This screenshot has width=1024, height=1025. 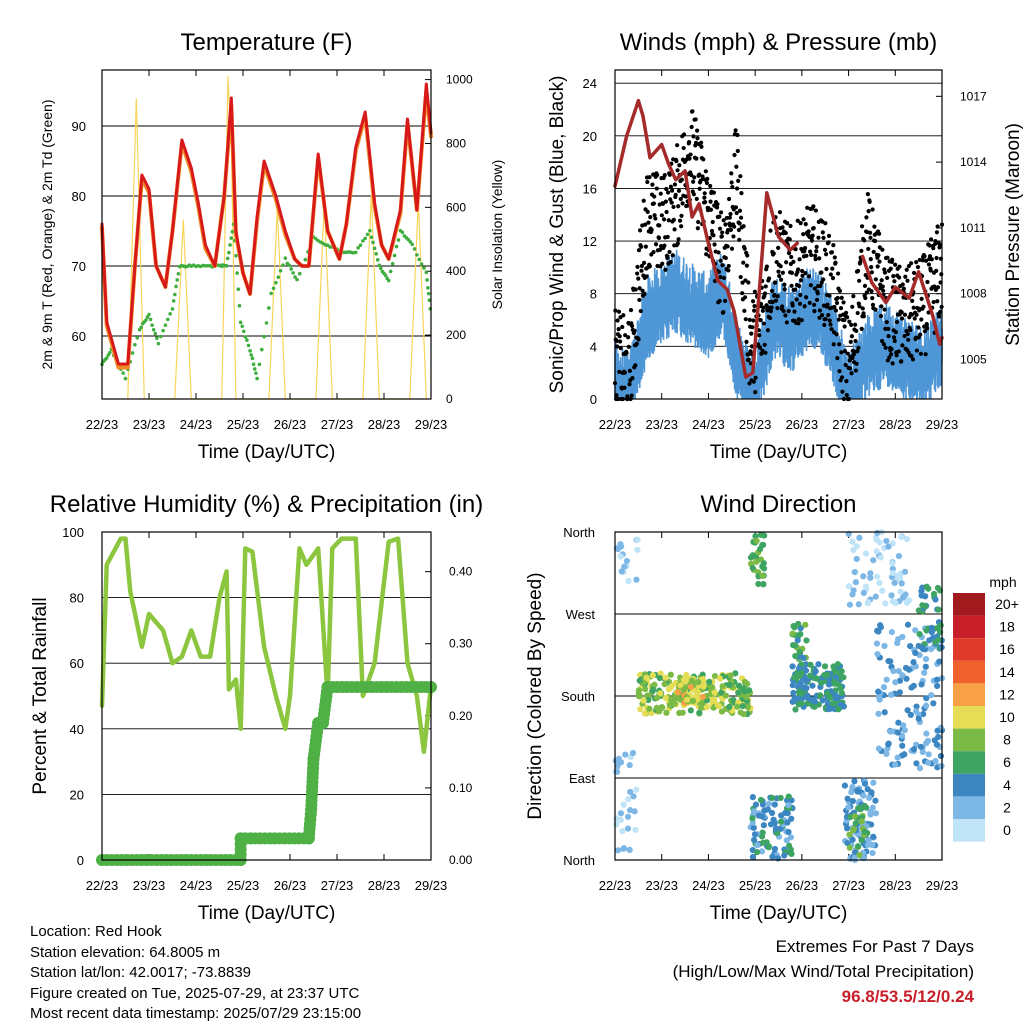 I want to click on chart-1-xtick-label: 24/23, so click(x=708, y=424).